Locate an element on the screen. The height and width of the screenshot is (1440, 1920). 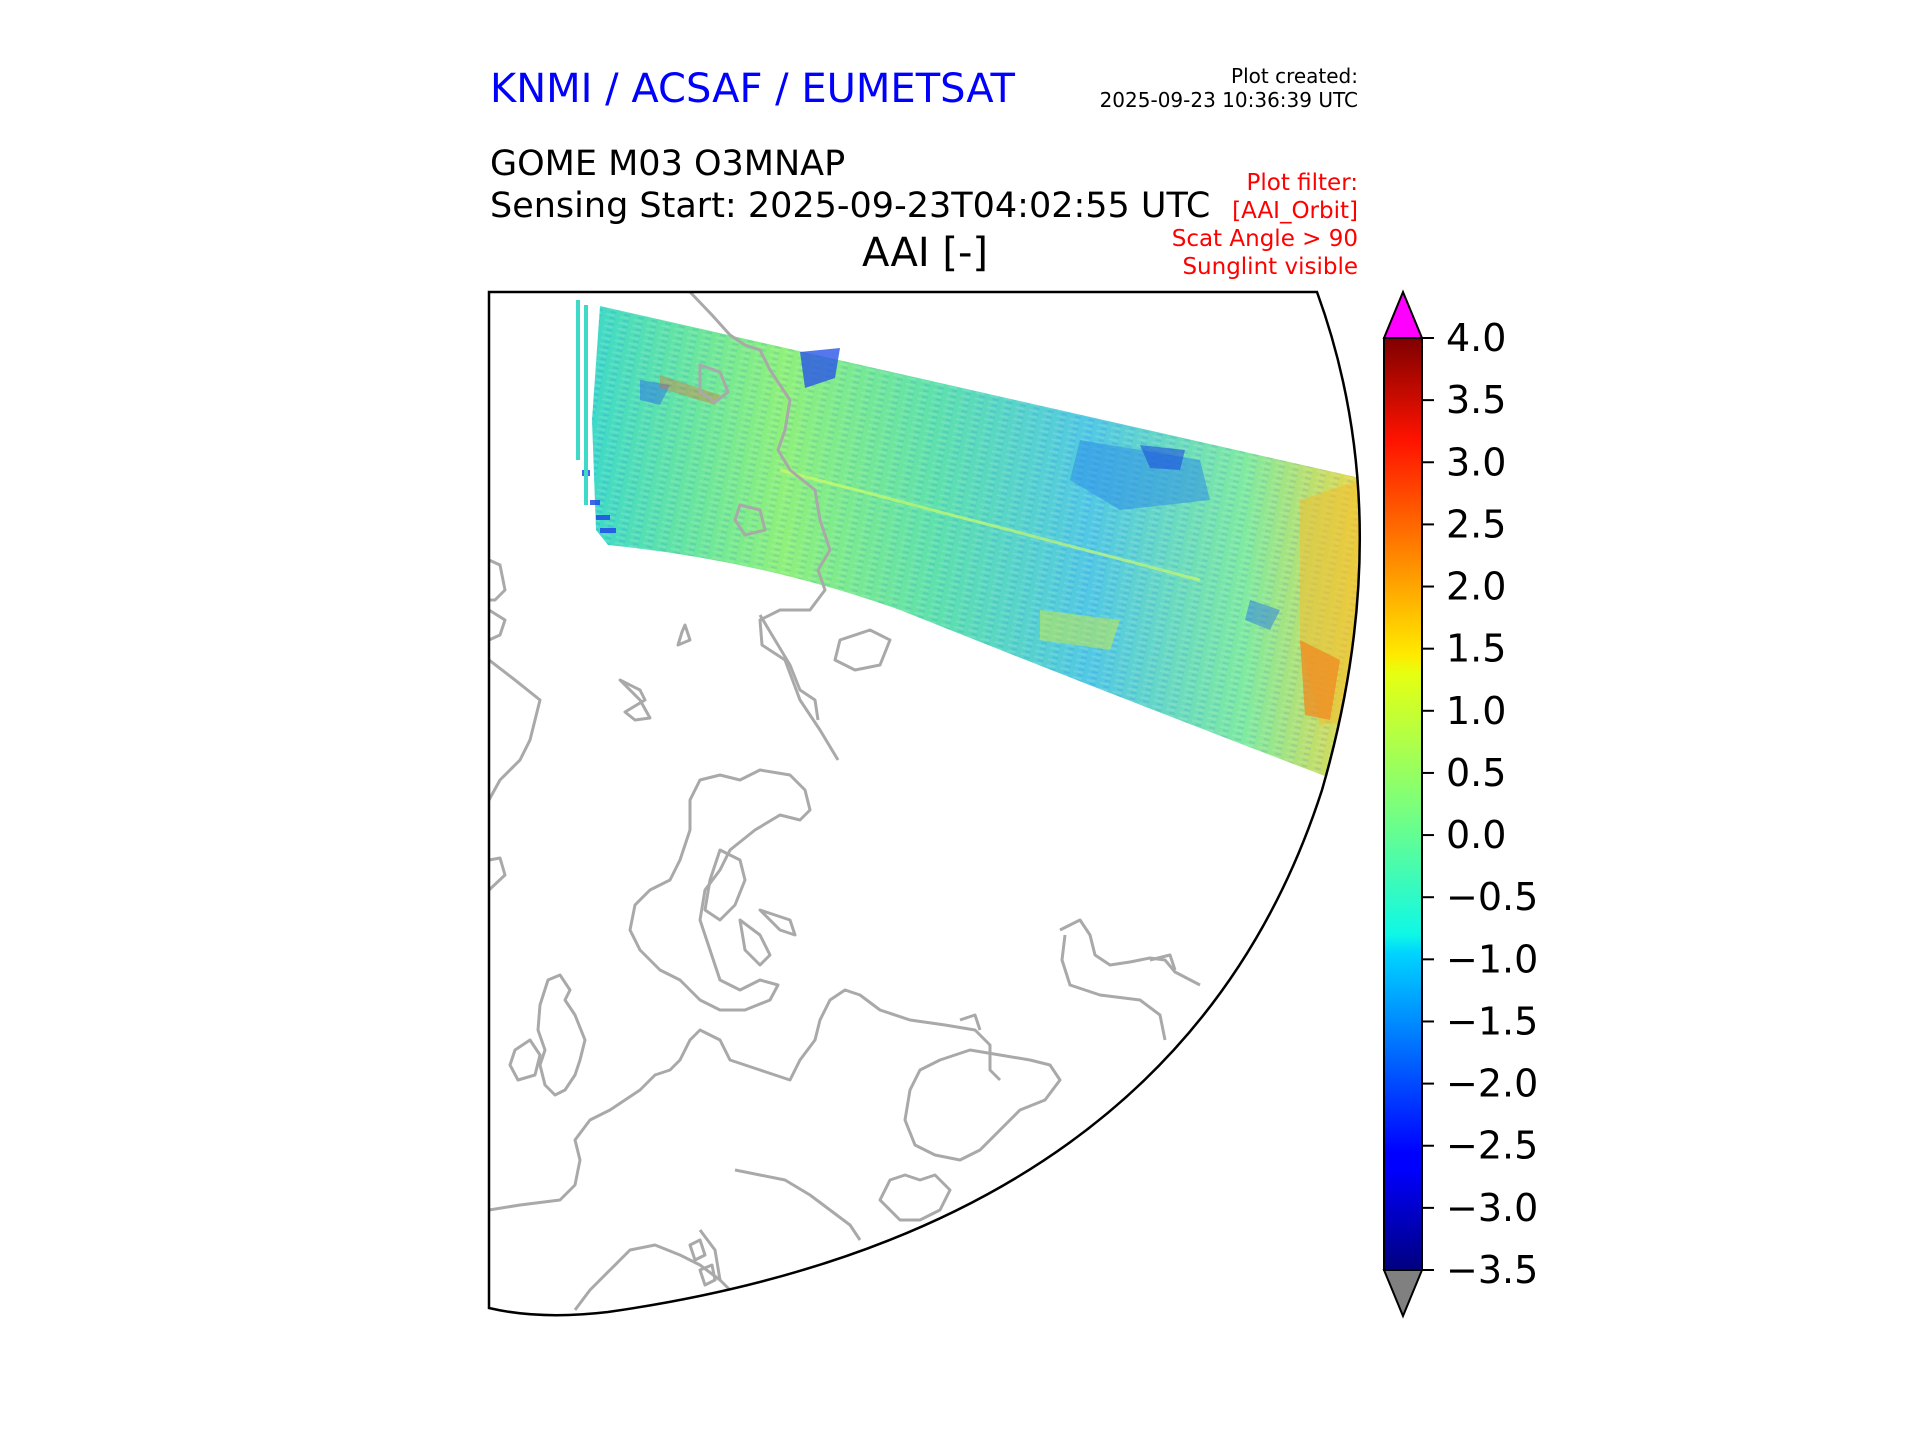
coastline-scandinavia is located at coordinates (720, 890).